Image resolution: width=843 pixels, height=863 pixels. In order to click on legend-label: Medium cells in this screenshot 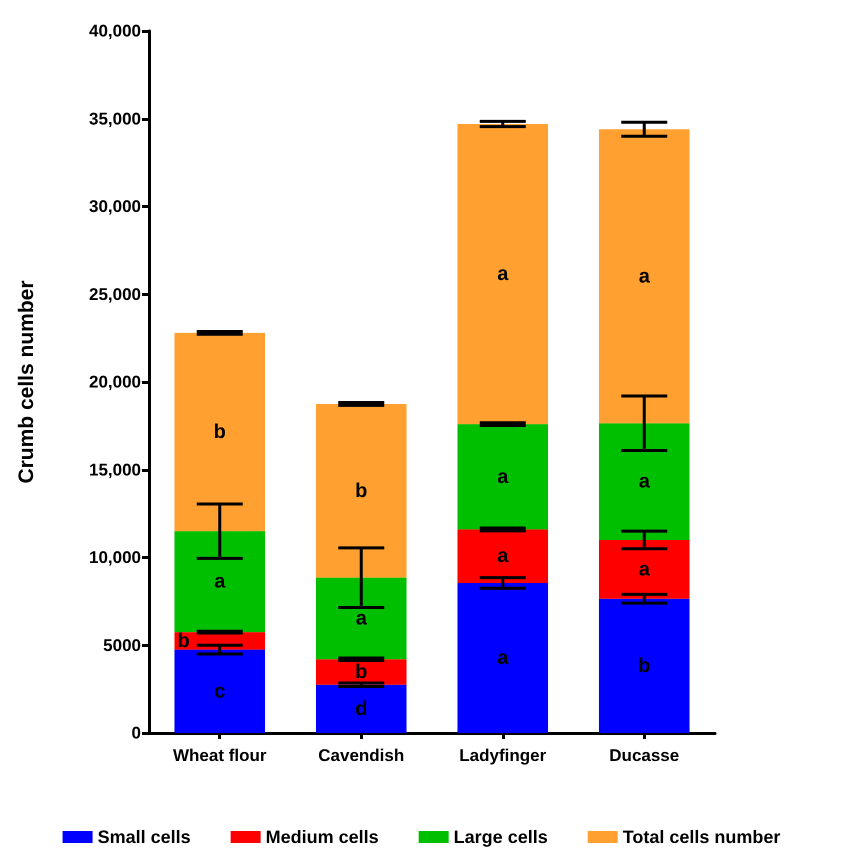, I will do `click(322, 837)`.